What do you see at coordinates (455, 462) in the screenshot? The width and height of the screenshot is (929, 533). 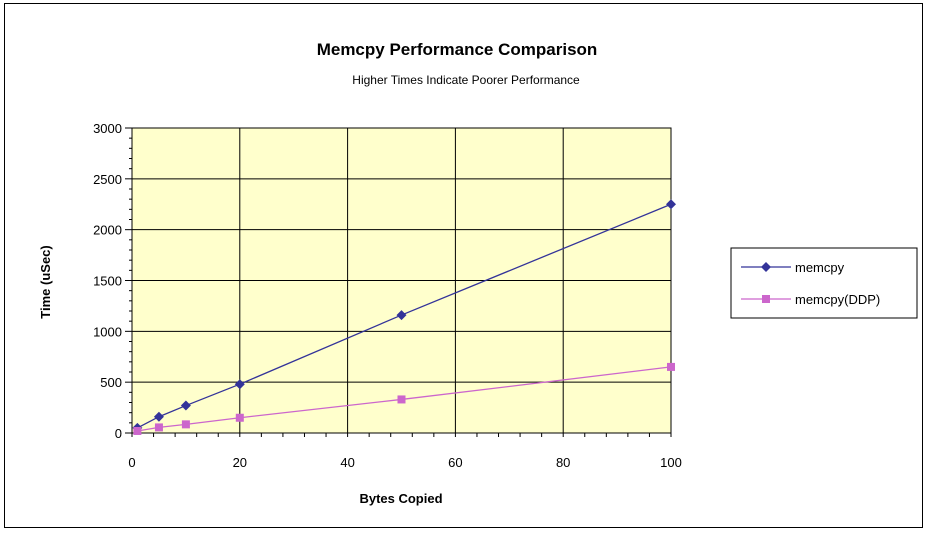 I see `x-tick-label: 60` at bounding box center [455, 462].